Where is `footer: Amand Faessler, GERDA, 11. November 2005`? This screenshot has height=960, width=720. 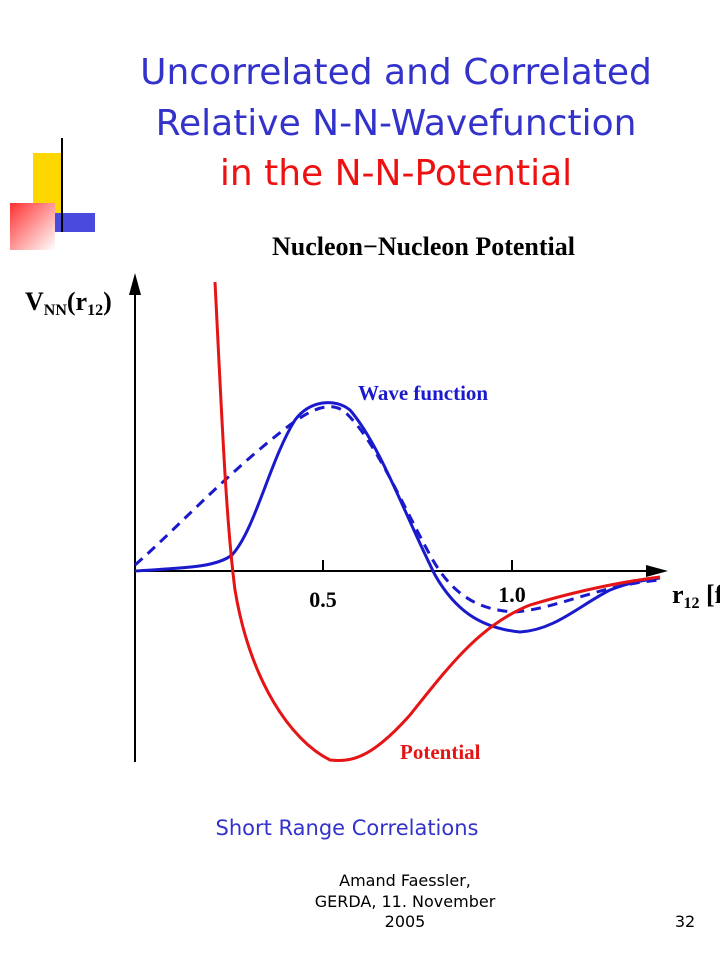
footer: Amand Faessler, GERDA, 11. November 2005 is located at coordinates (405, 901).